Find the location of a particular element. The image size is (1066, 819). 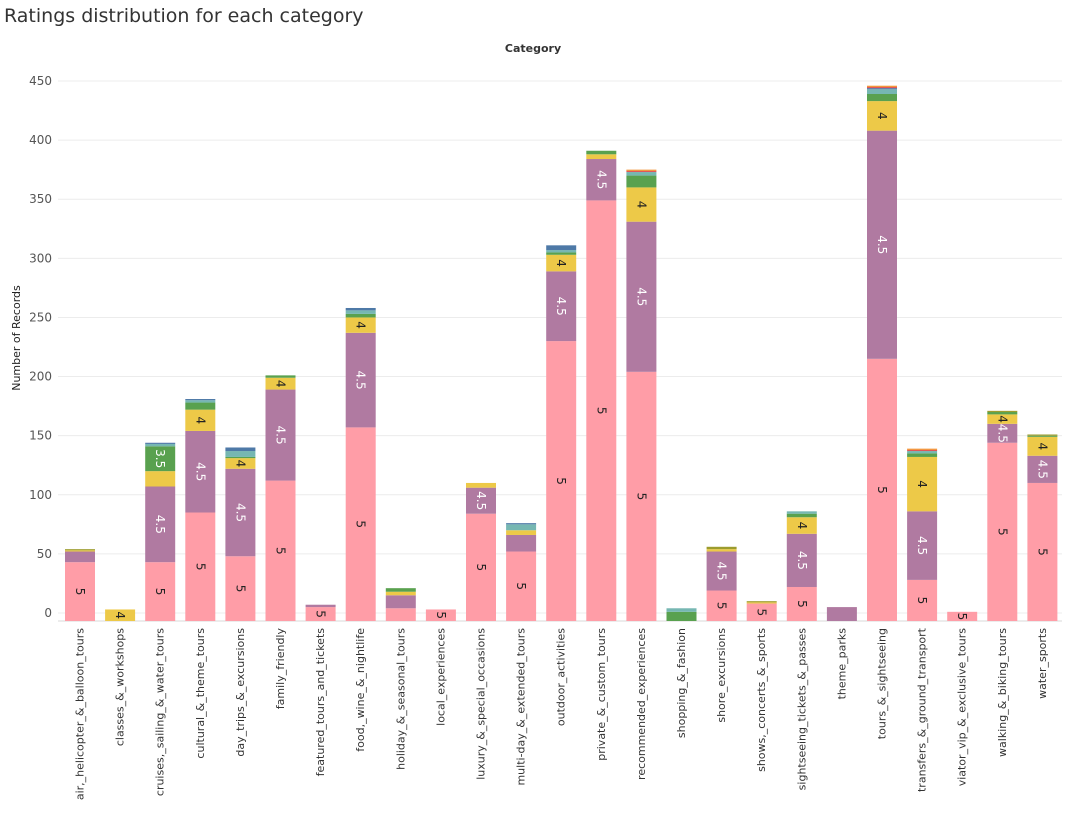

x-tick-label: classes_&_workshops is located at coordinates (120, 687).